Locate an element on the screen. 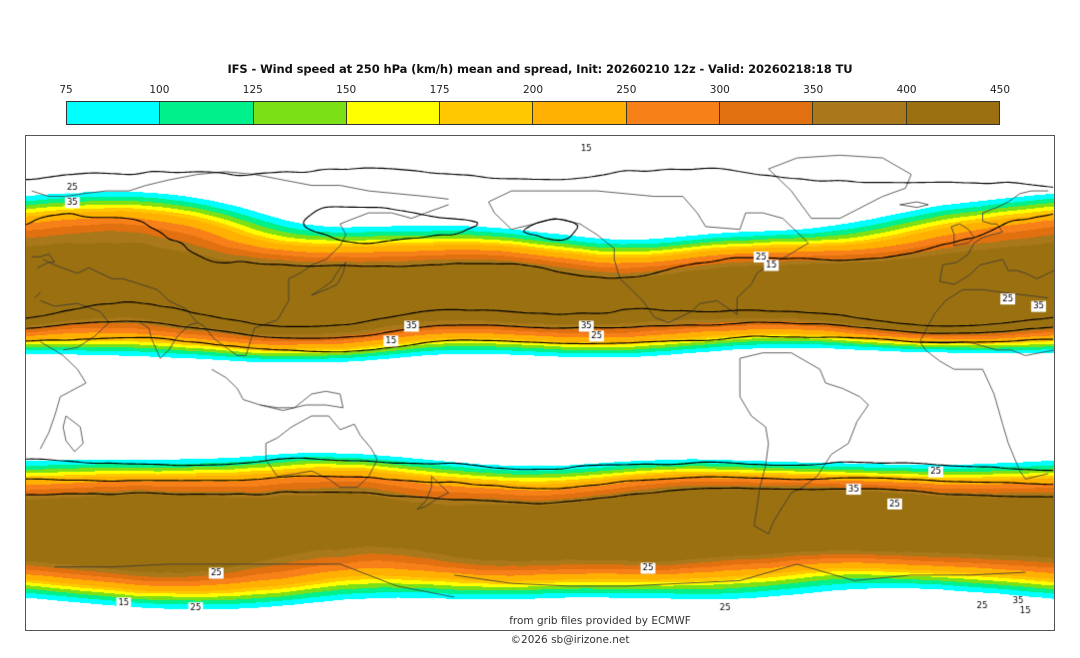 The height and width of the screenshot is (658, 1080). colorbar-tick-200: 200 is located at coordinates (533, 90).